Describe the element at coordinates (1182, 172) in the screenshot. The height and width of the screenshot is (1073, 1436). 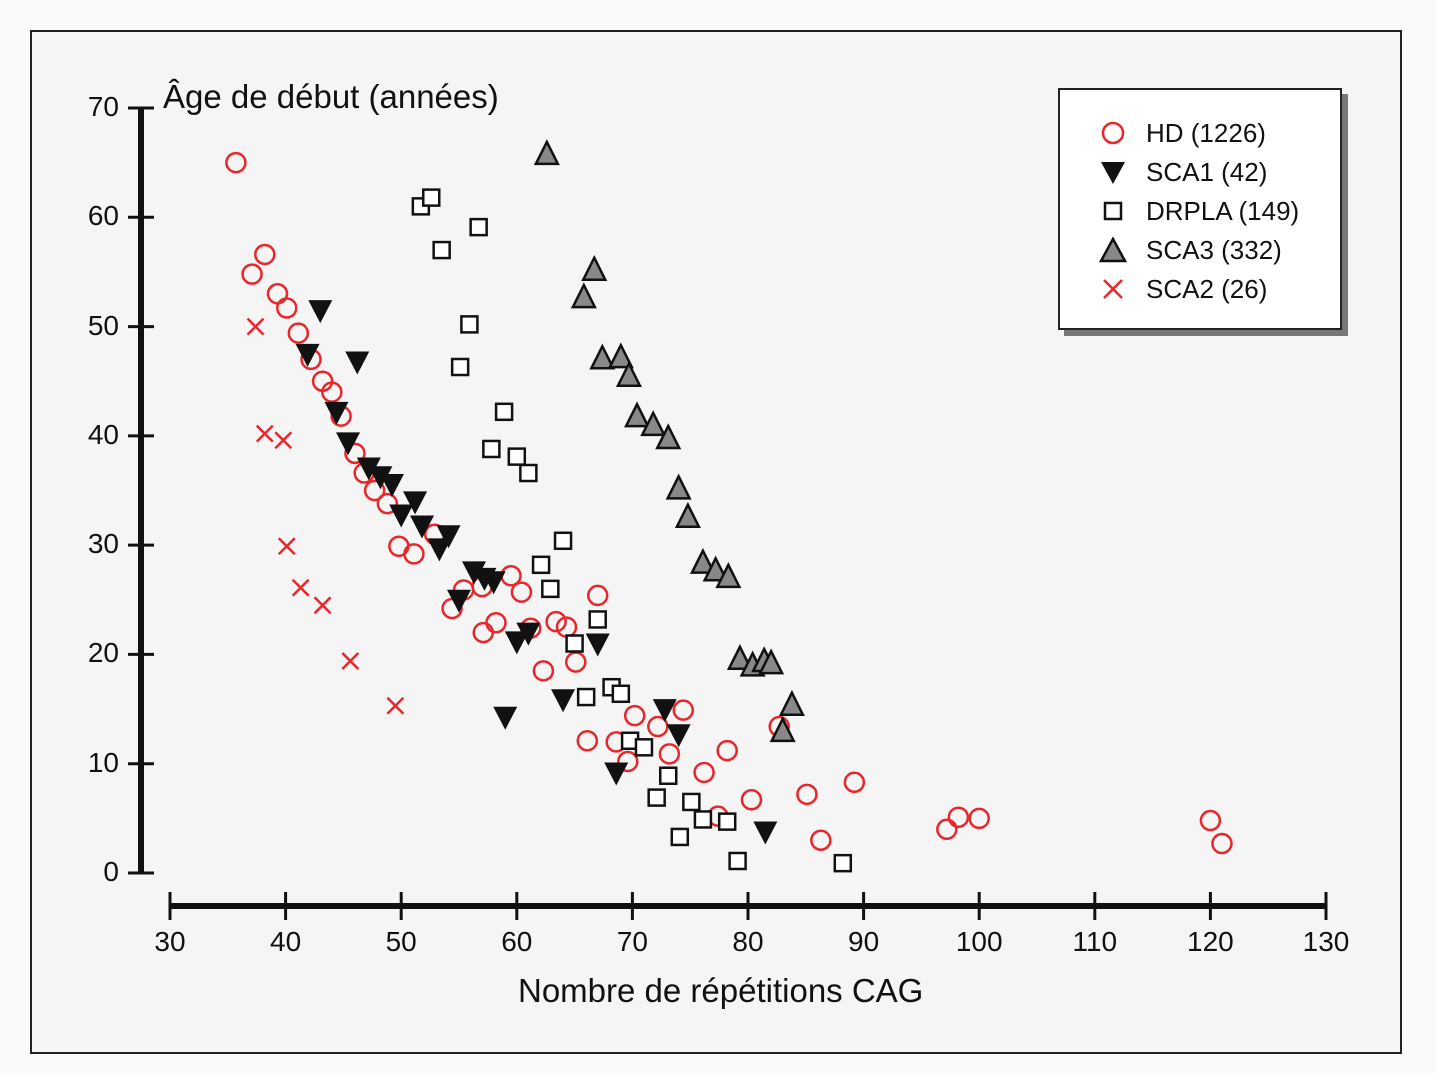
I see `legend-item-sca1: SCA1 (42)` at that location.